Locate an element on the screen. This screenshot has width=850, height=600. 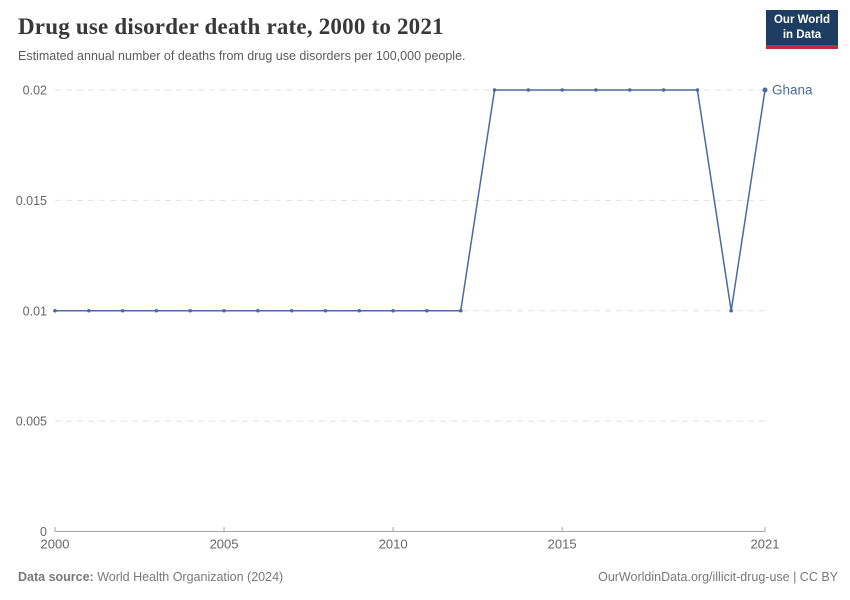
x-tick-label: 2000 is located at coordinates (55, 544).